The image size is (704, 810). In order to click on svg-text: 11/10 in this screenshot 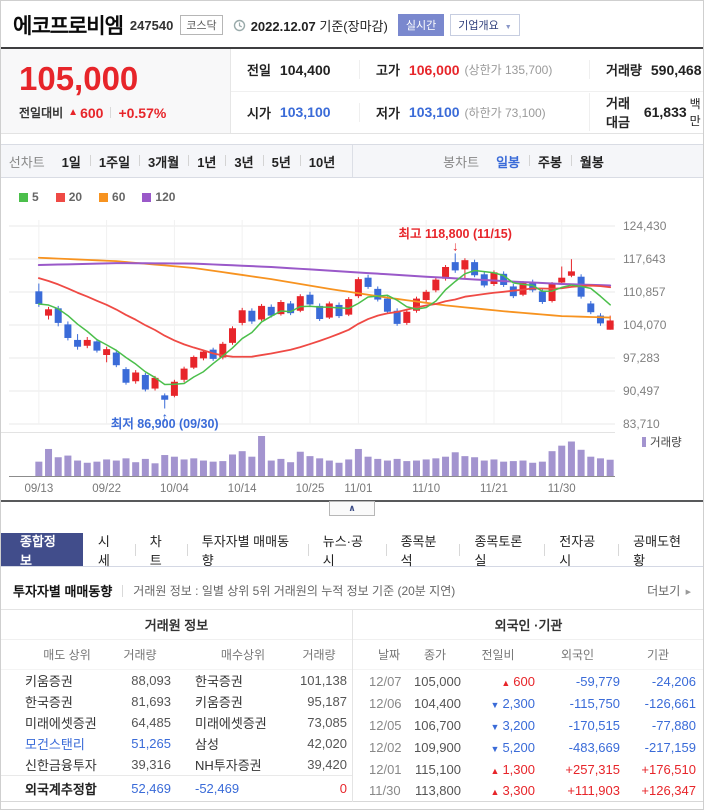, I will do `click(426, 489)`.